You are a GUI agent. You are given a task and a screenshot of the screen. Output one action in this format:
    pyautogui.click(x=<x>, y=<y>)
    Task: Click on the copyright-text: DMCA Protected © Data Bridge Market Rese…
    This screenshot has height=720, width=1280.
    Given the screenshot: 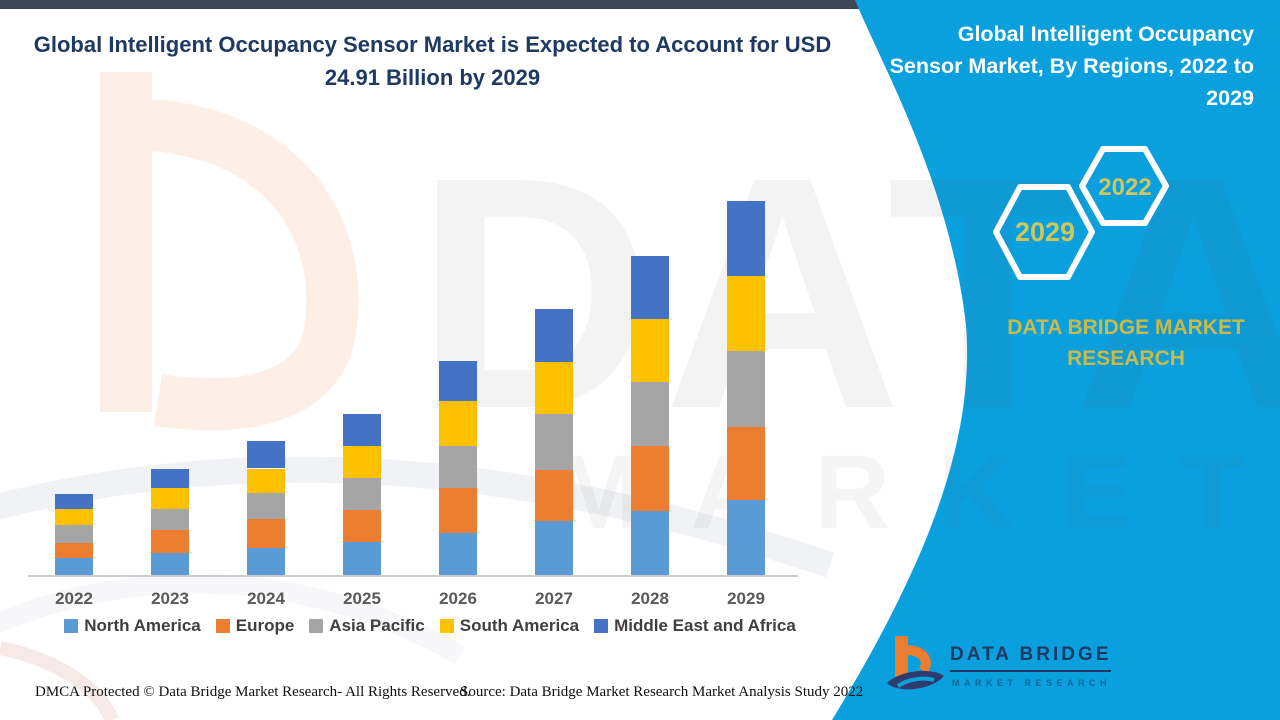 What is the action you would take?
    pyautogui.click(x=253, y=692)
    